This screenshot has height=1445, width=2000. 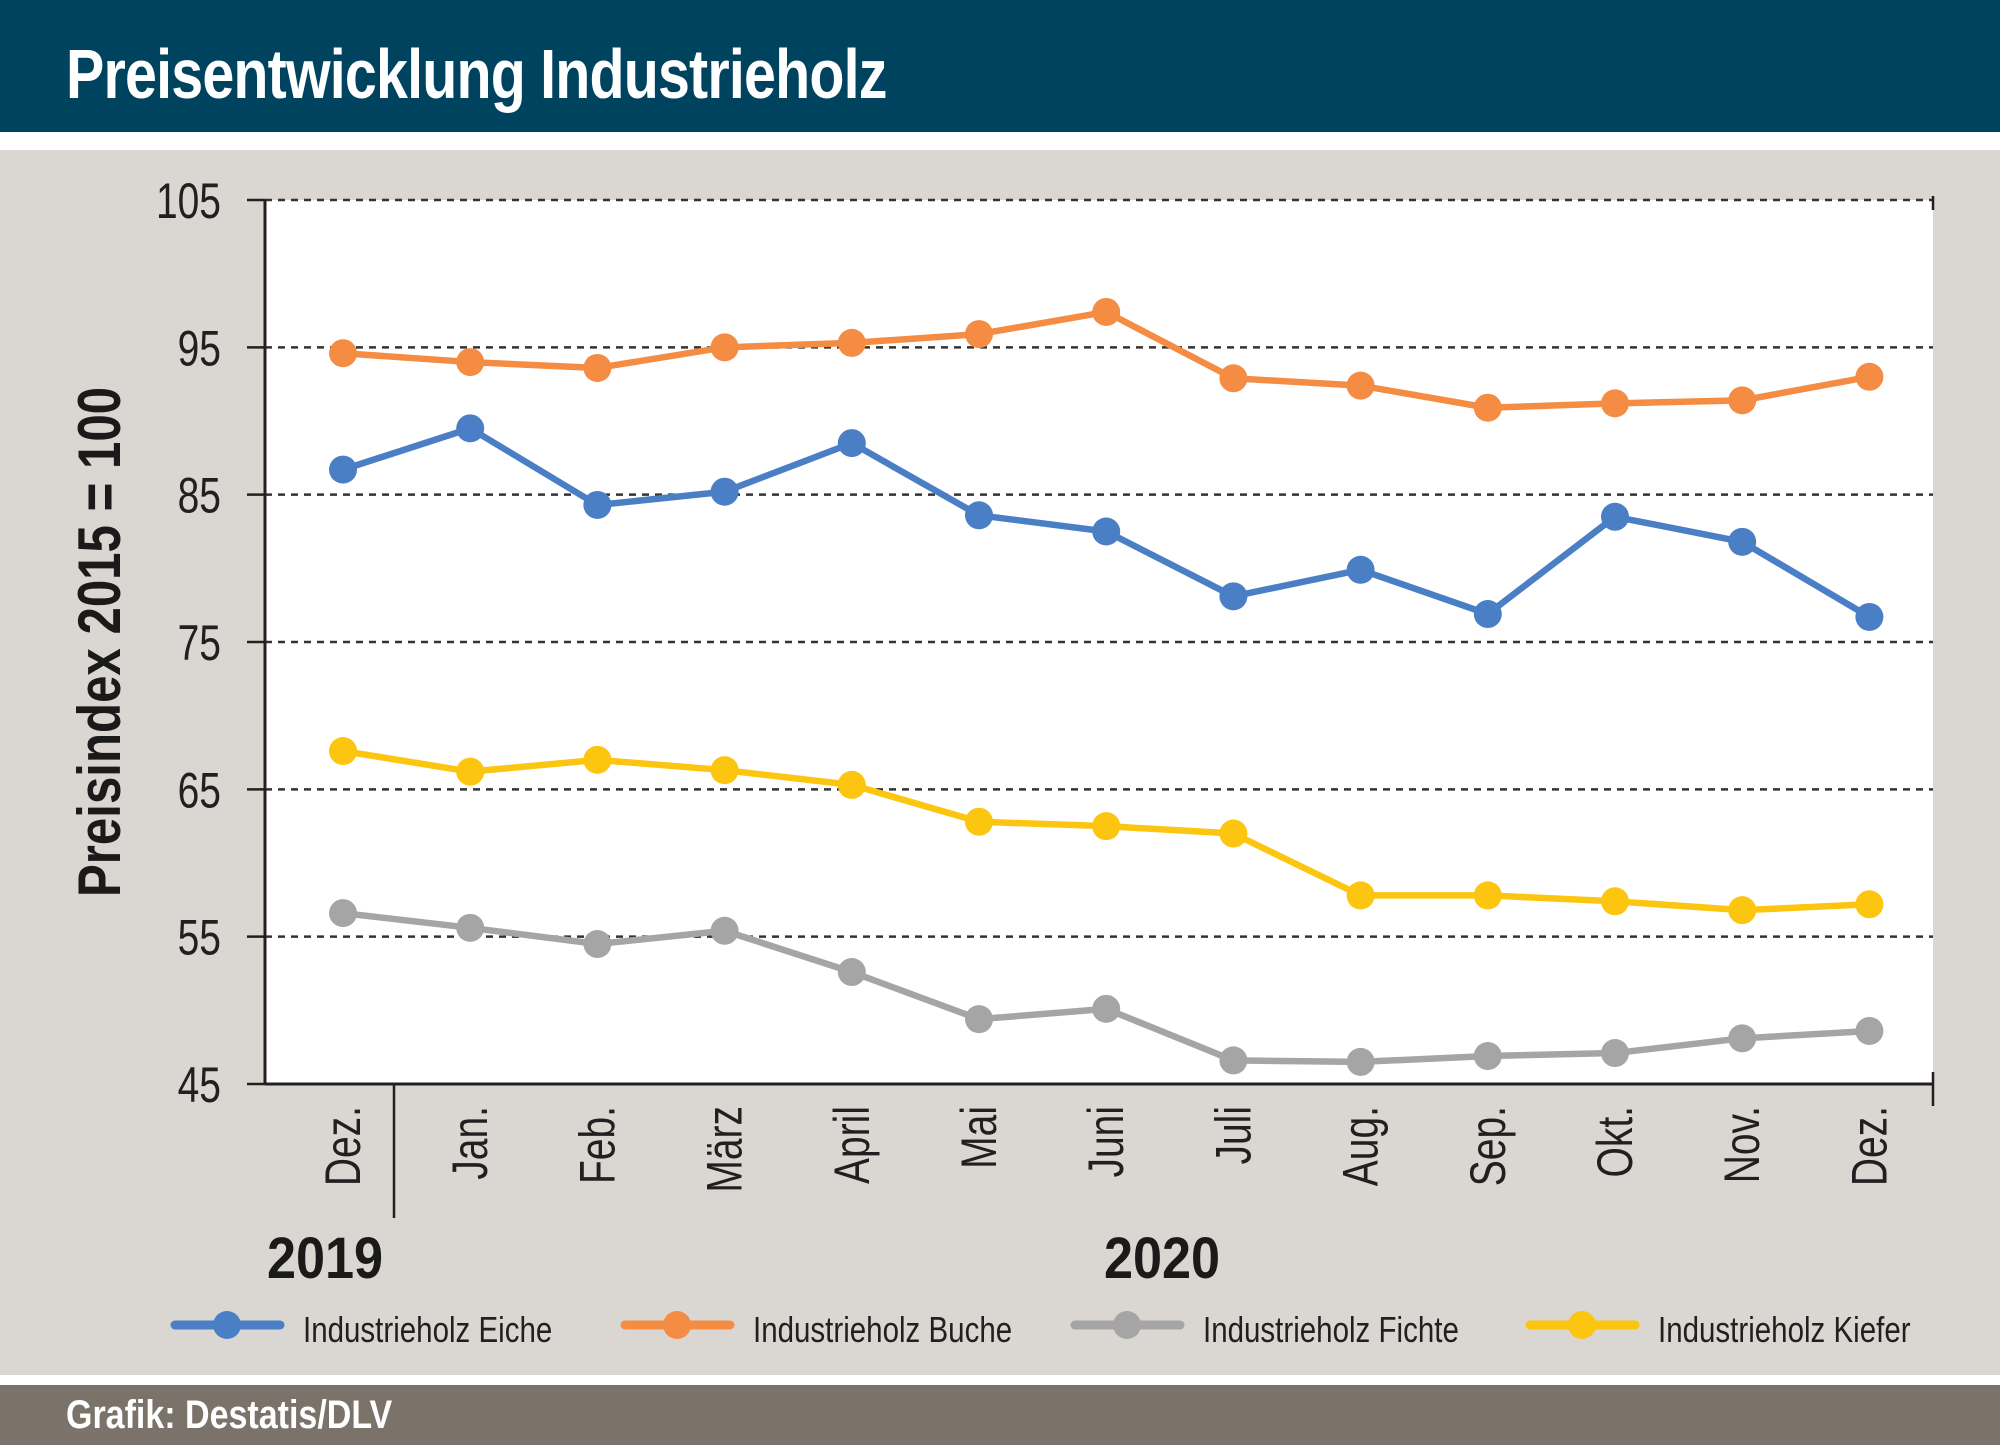 What do you see at coordinates (427, 1329) in the screenshot?
I see `legend-label: Industrieholz Eiche` at bounding box center [427, 1329].